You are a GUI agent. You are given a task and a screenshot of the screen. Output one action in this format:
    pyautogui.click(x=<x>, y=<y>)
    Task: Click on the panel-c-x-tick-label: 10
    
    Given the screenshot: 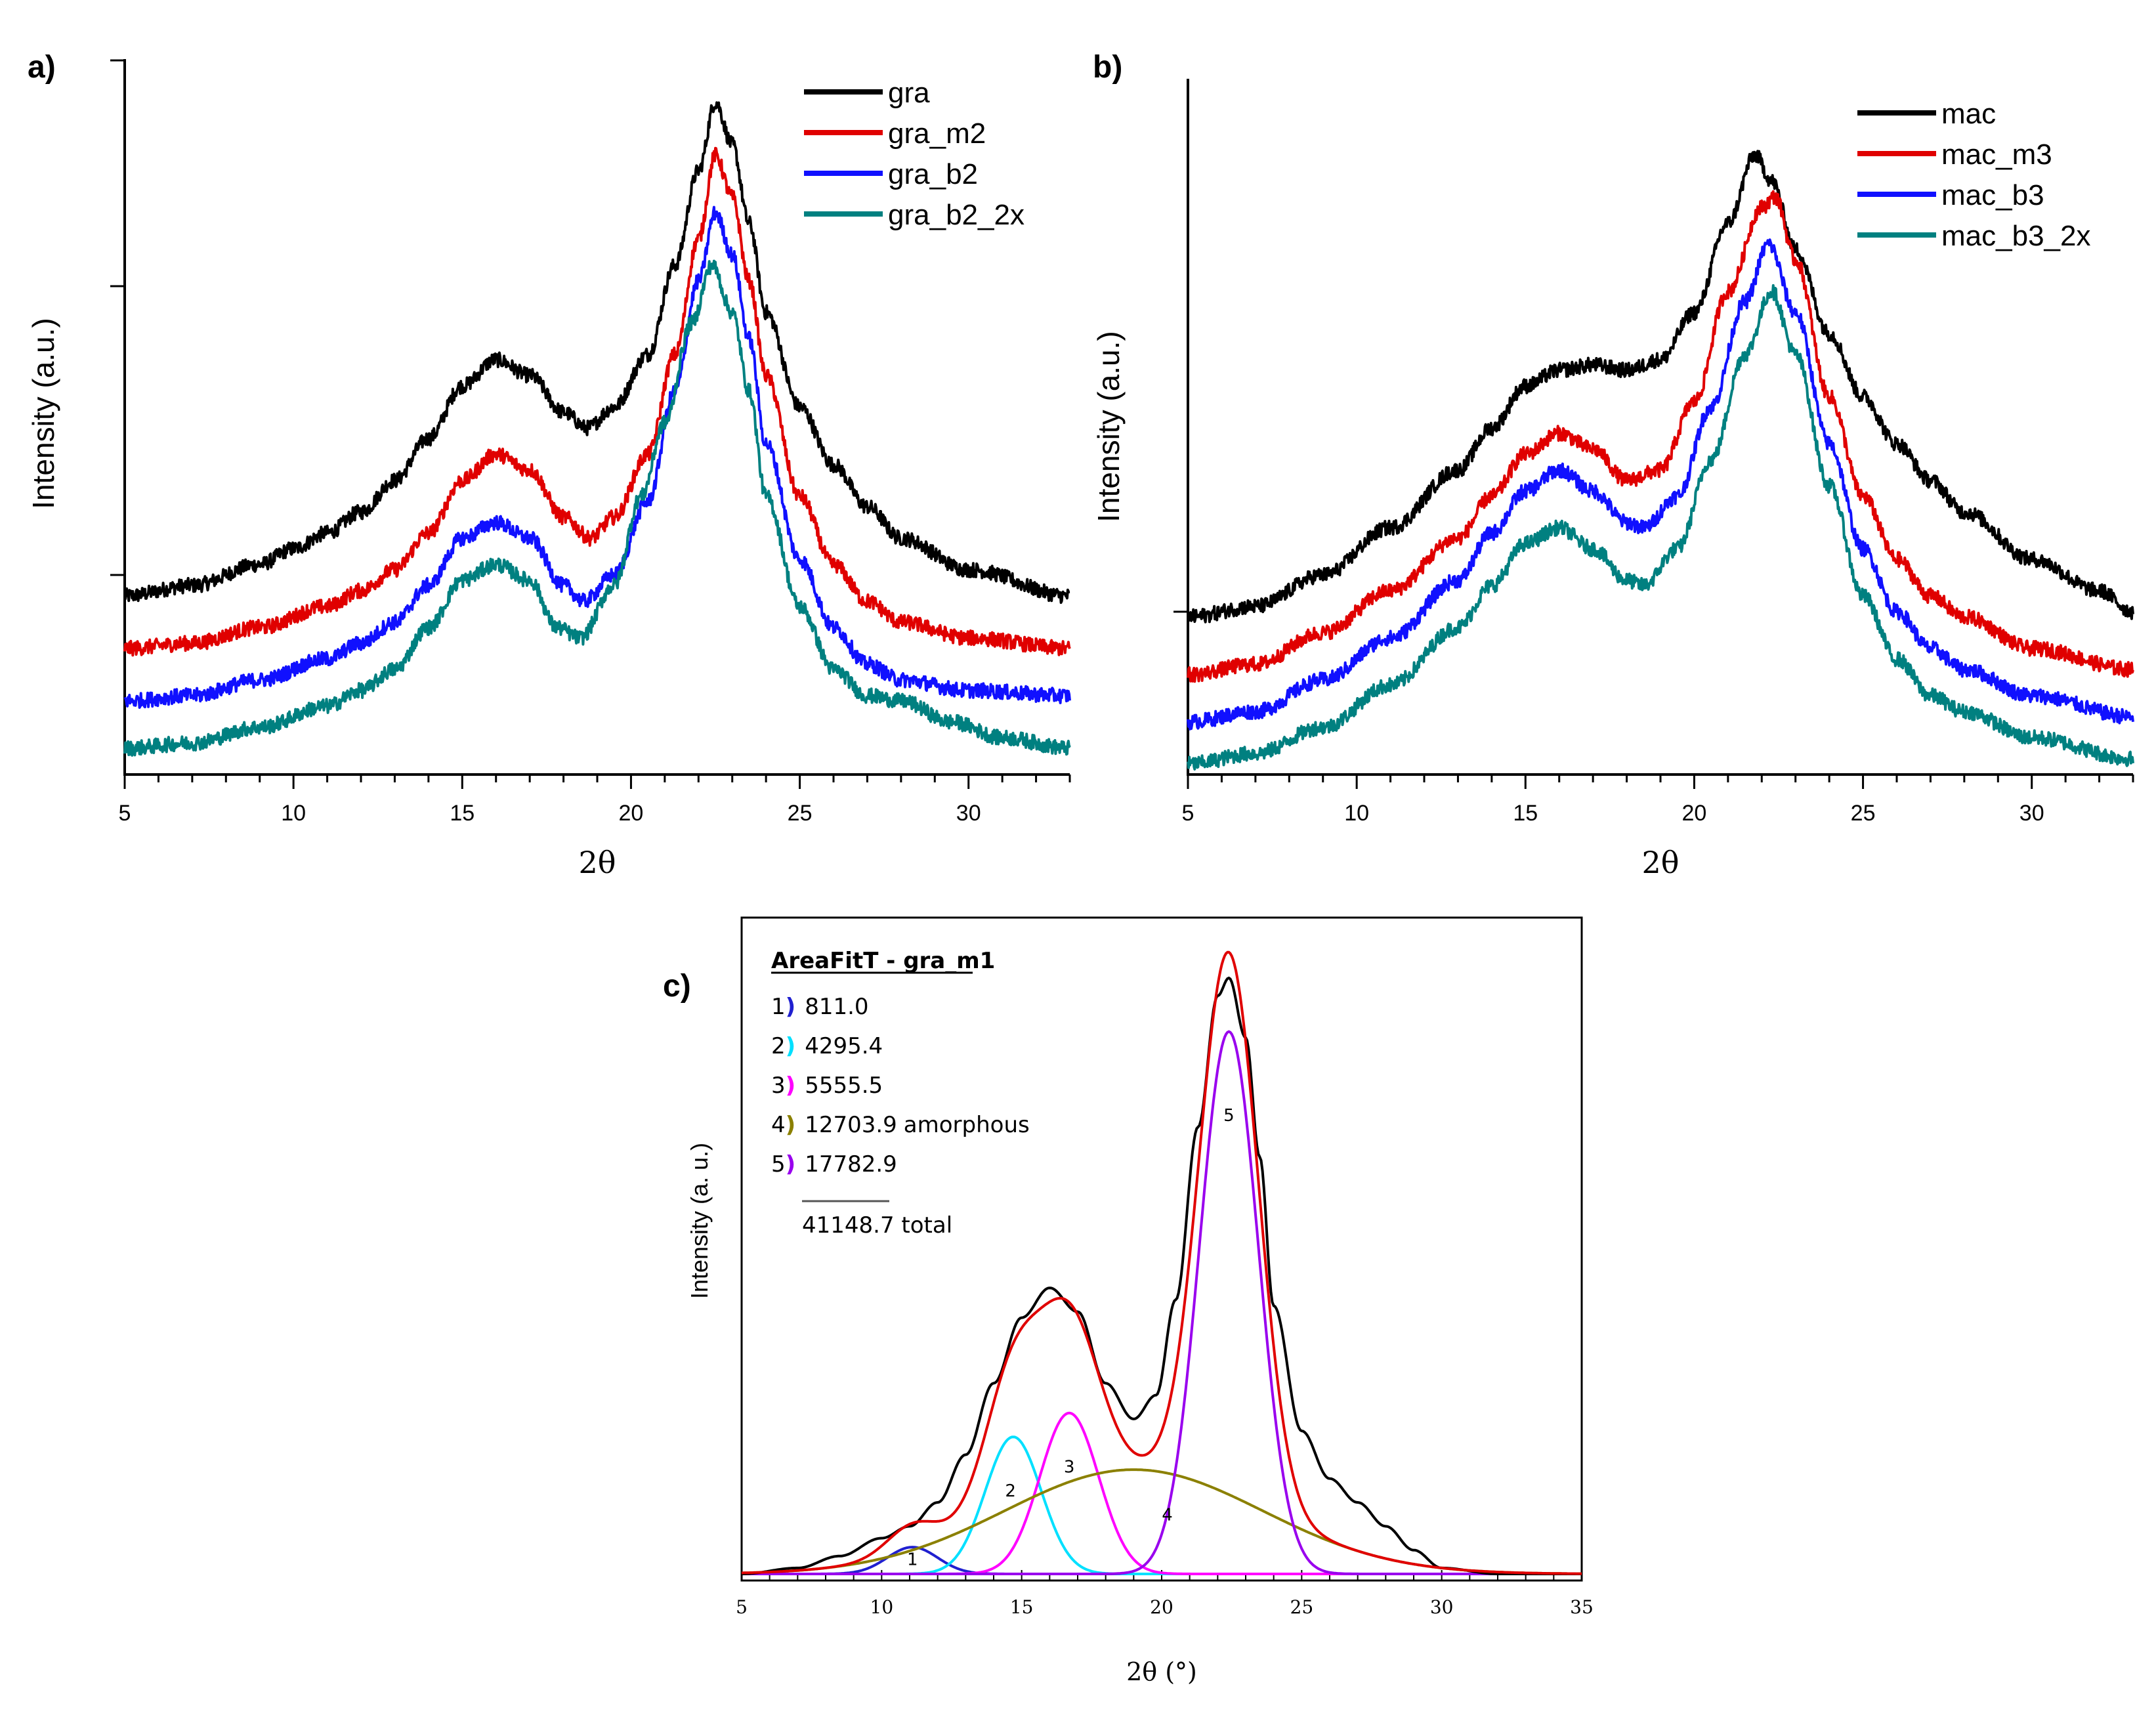 What is the action you would take?
    pyautogui.click(x=882, y=1607)
    